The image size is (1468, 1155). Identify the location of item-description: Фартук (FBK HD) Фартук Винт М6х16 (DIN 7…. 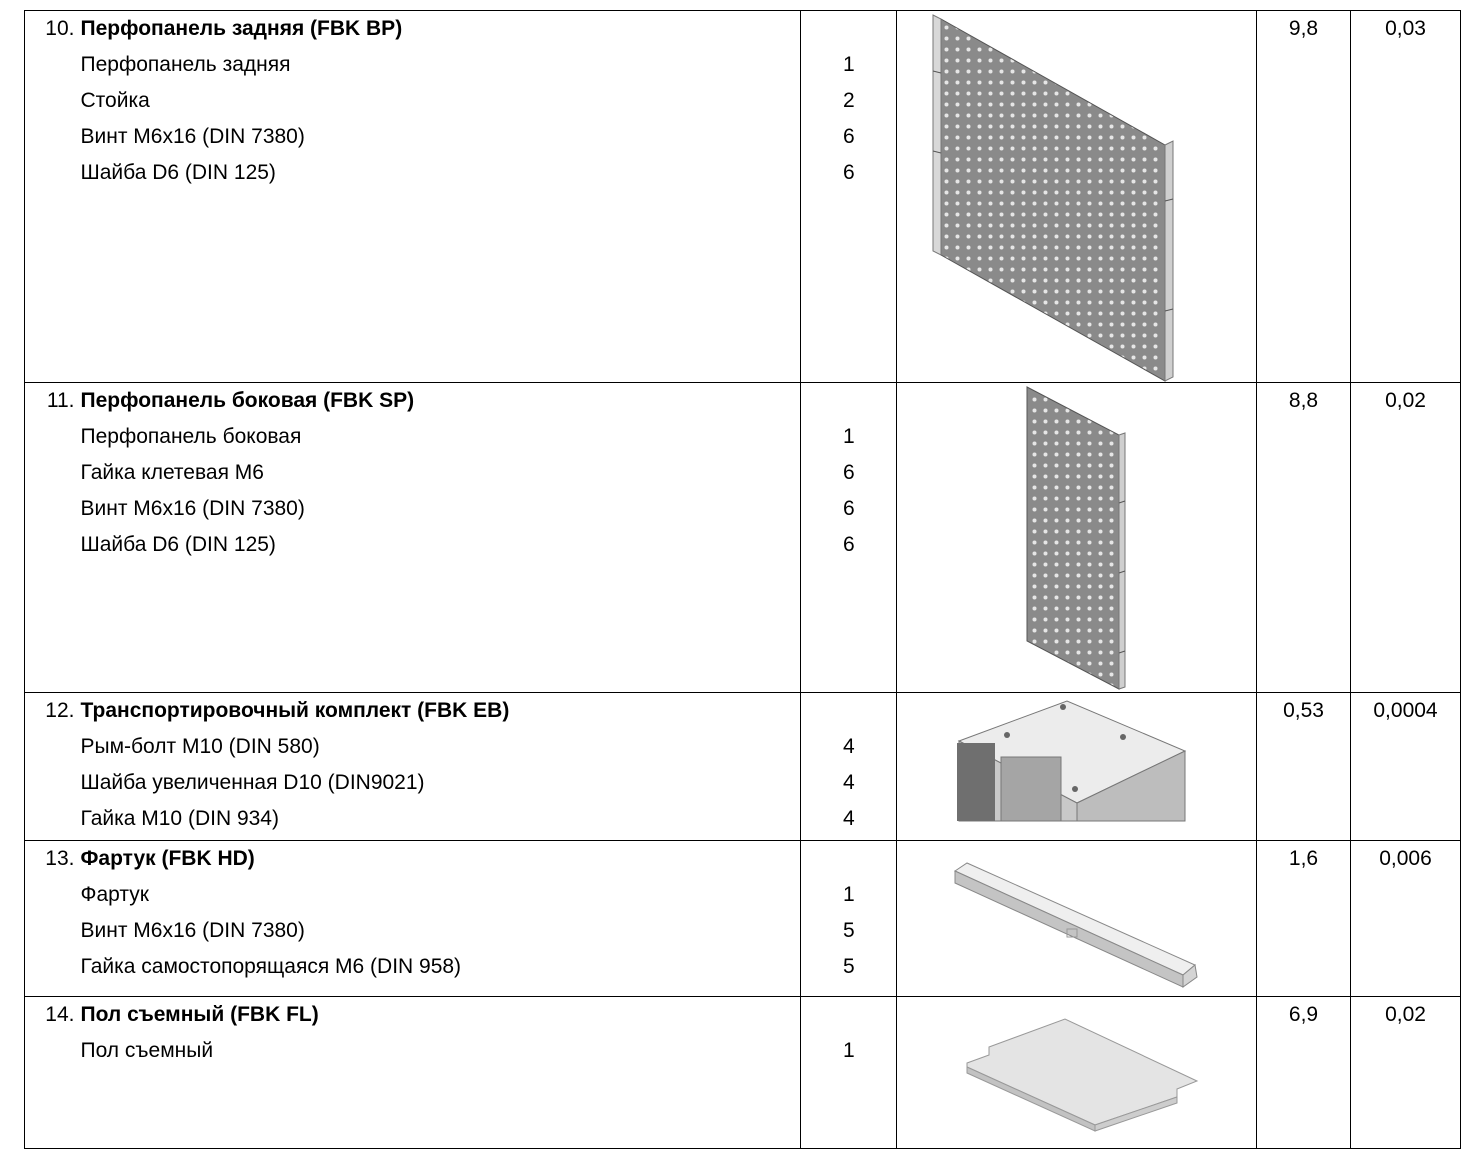
(440, 918).